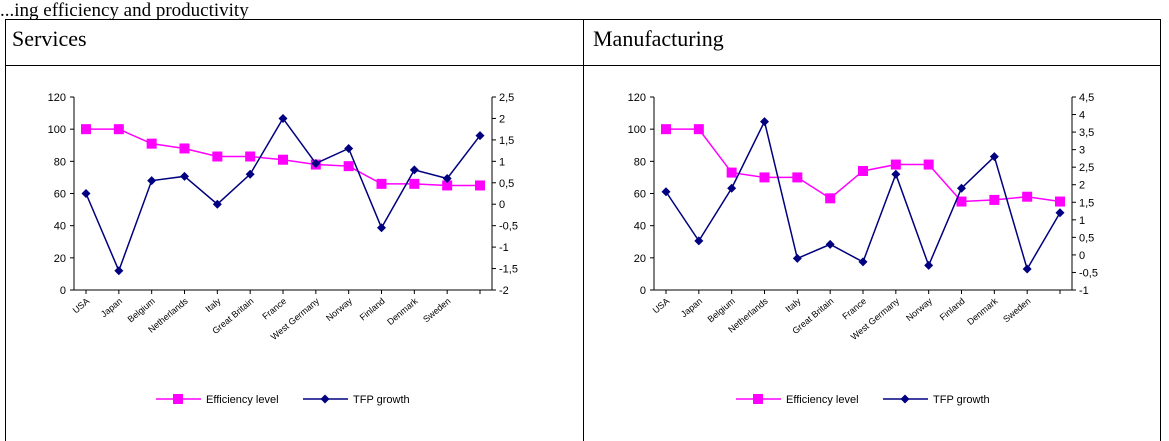  Describe the element at coordinates (640, 162) in the screenshot. I see `manufacturing-left-tick-label: 80` at that location.